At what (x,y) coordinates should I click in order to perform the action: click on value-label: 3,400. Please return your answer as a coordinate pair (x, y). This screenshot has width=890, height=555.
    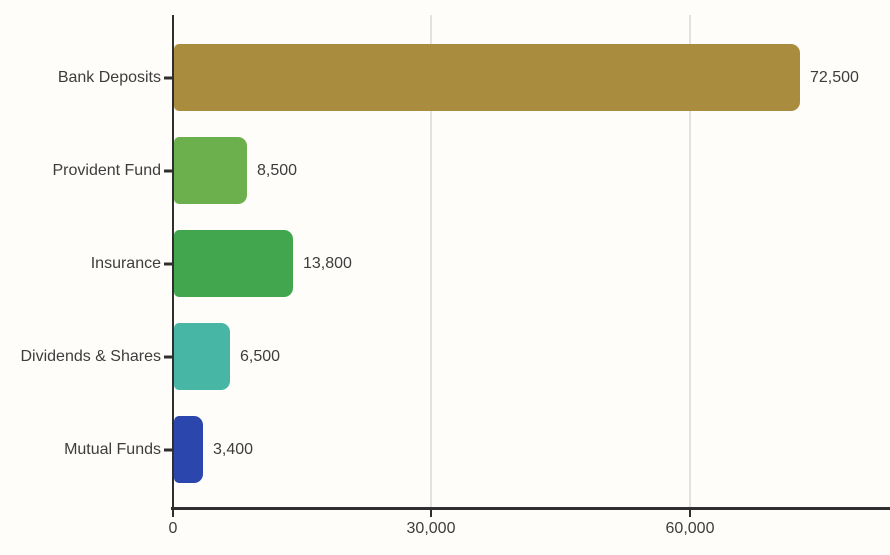
    Looking at the image, I should click on (233, 449).